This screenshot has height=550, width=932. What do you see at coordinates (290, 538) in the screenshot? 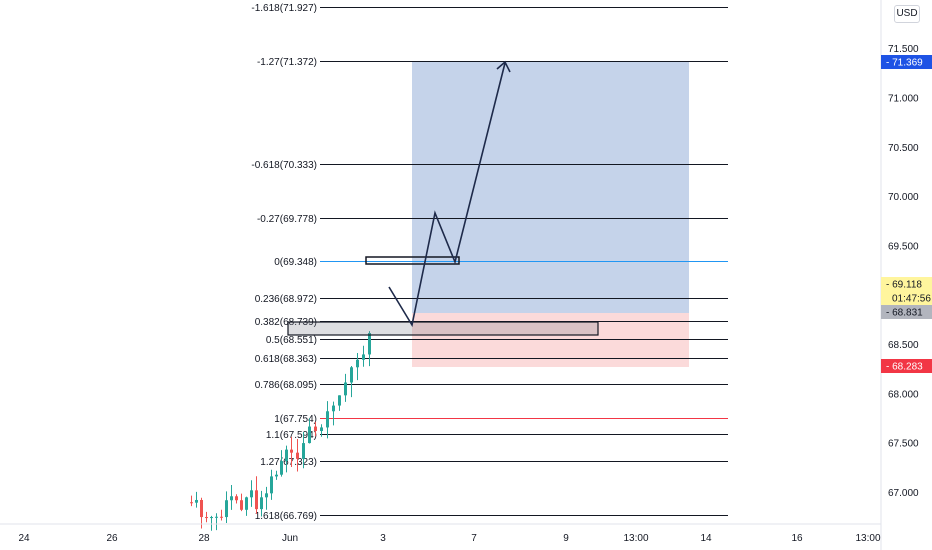
I see `time-tick-label: Jun` at bounding box center [290, 538].